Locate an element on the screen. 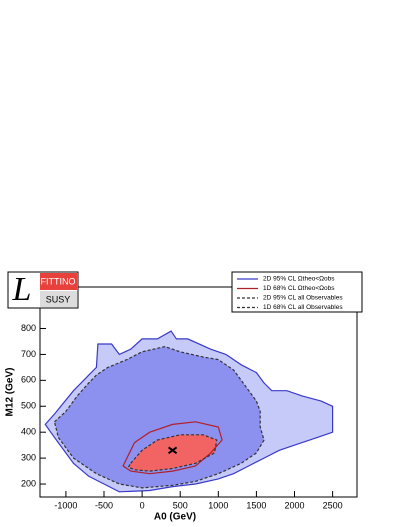  logo-top: FITTINO is located at coordinates (58, 281).